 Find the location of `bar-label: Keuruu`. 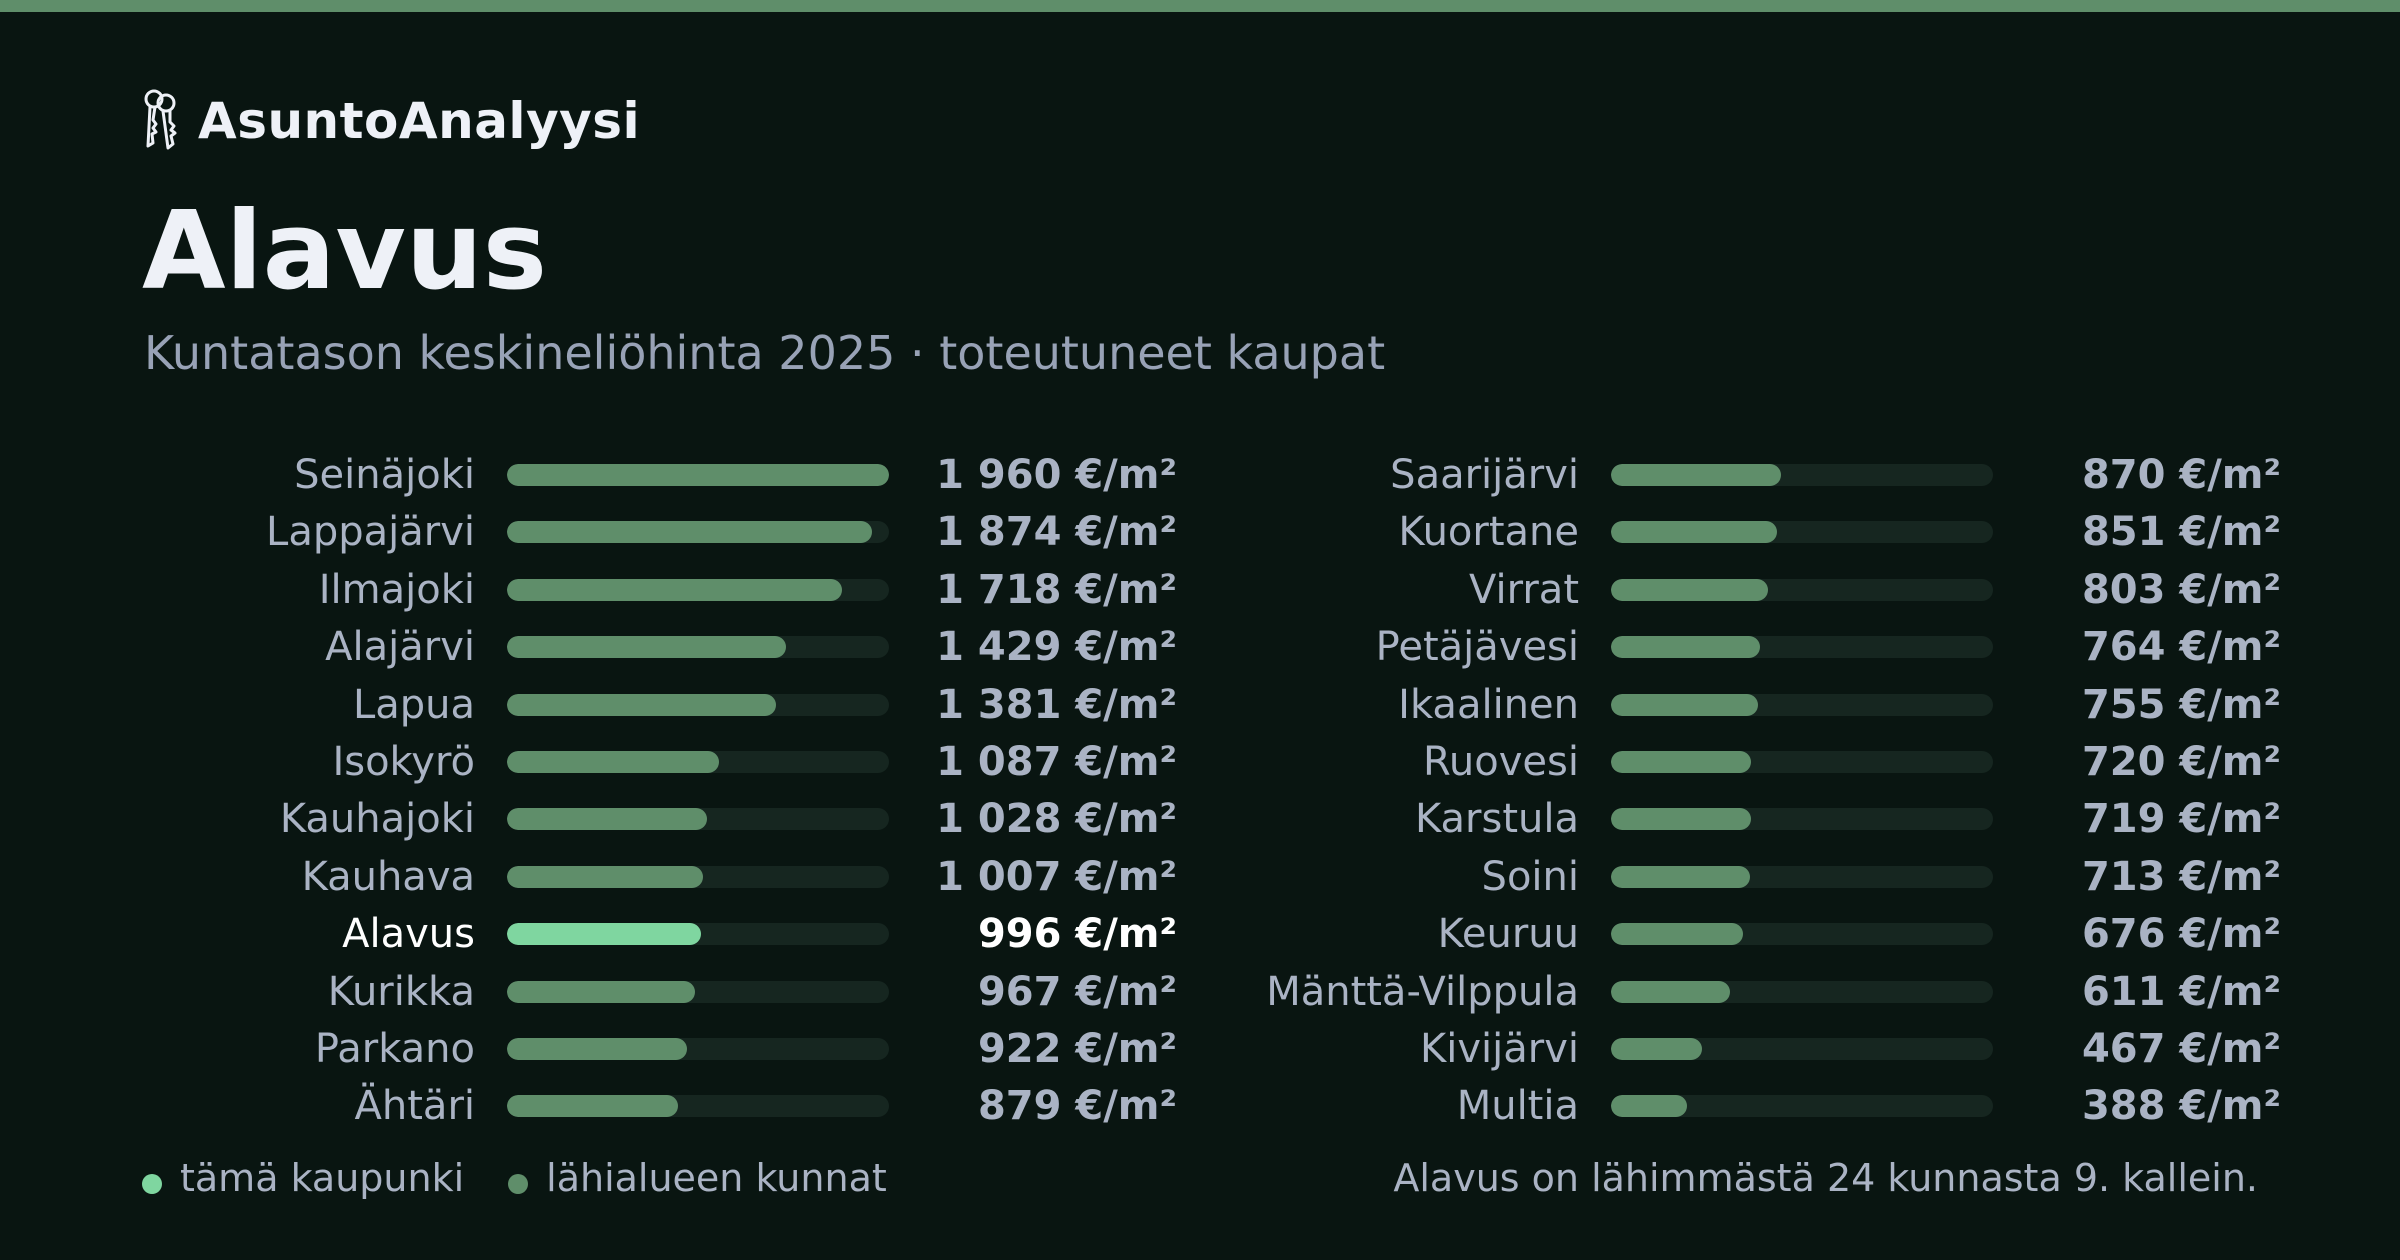

bar-label: Keuruu is located at coordinates (1508, 934).